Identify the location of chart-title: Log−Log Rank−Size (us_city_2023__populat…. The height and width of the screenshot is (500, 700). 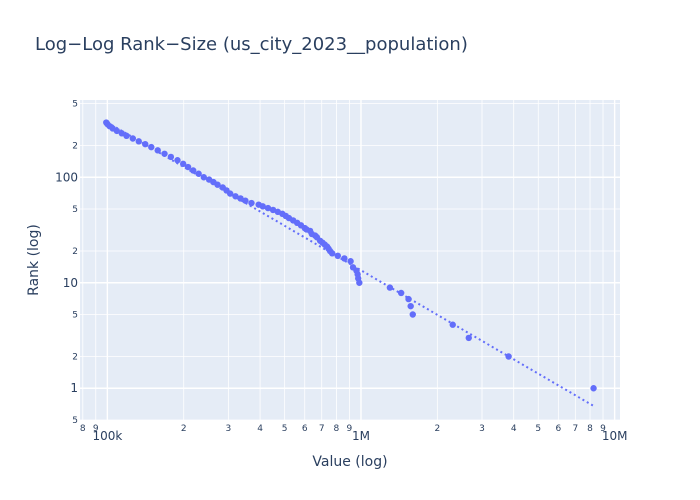
(251, 44).